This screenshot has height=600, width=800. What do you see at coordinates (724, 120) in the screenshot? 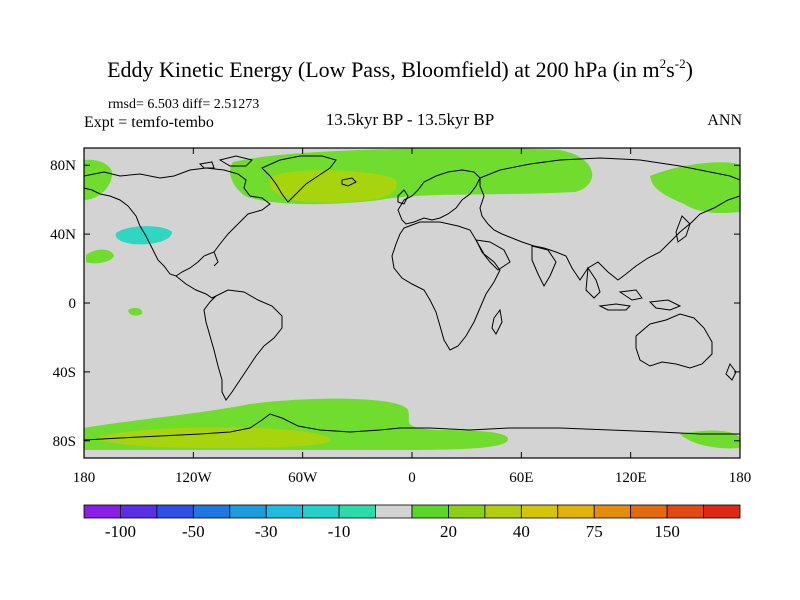
I see `season-label: ANN` at bounding box center [724, 120].